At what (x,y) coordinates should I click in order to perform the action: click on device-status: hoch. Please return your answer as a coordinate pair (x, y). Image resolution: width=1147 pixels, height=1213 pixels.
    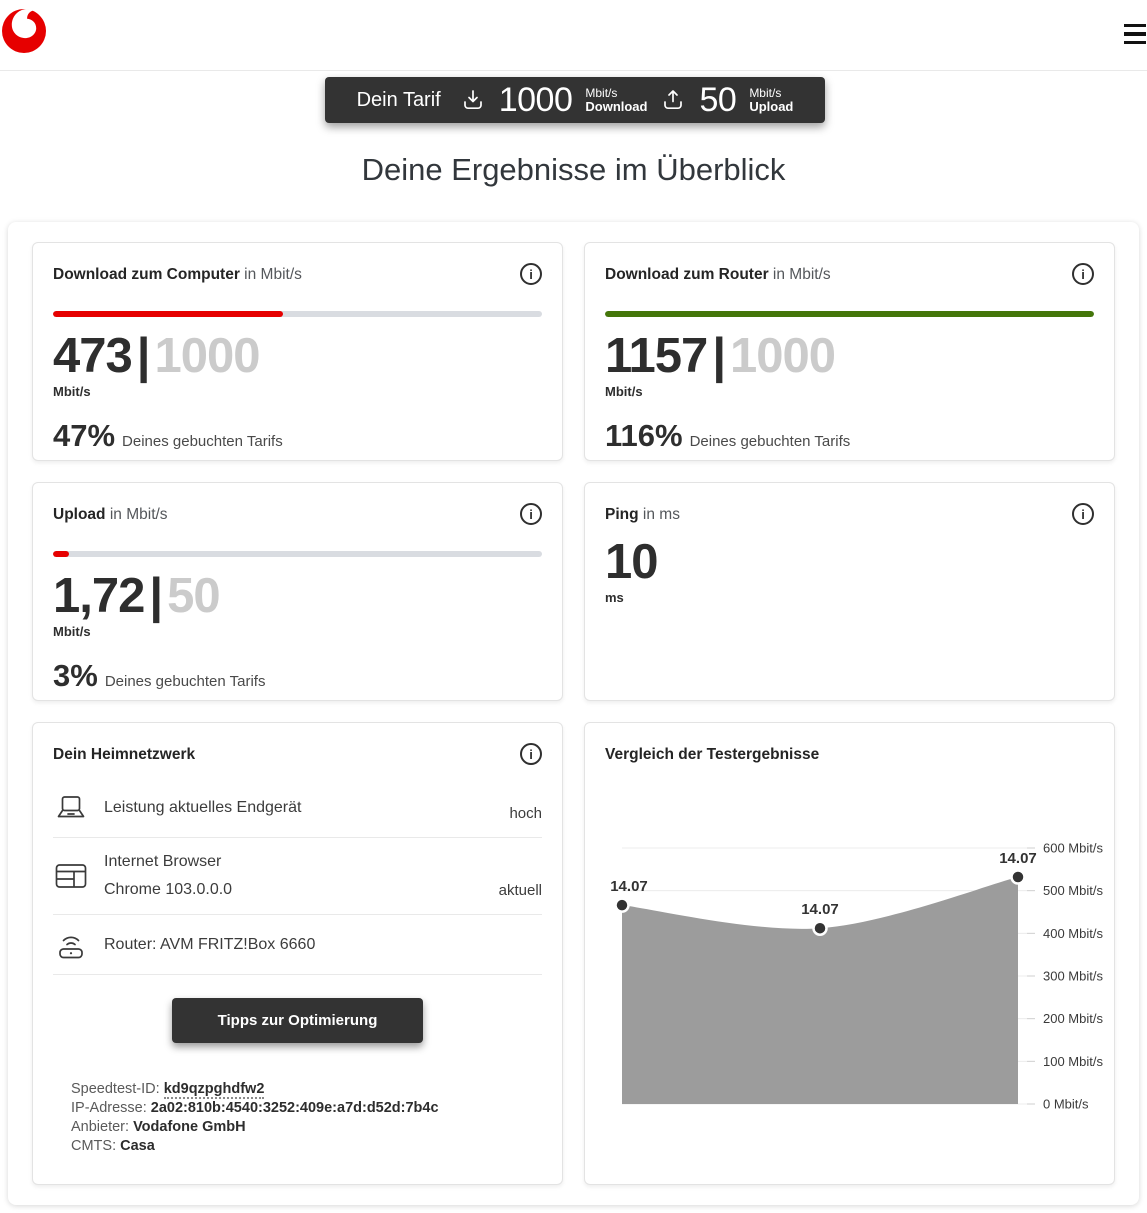
    Looking at the image, I should click on (525, 813).